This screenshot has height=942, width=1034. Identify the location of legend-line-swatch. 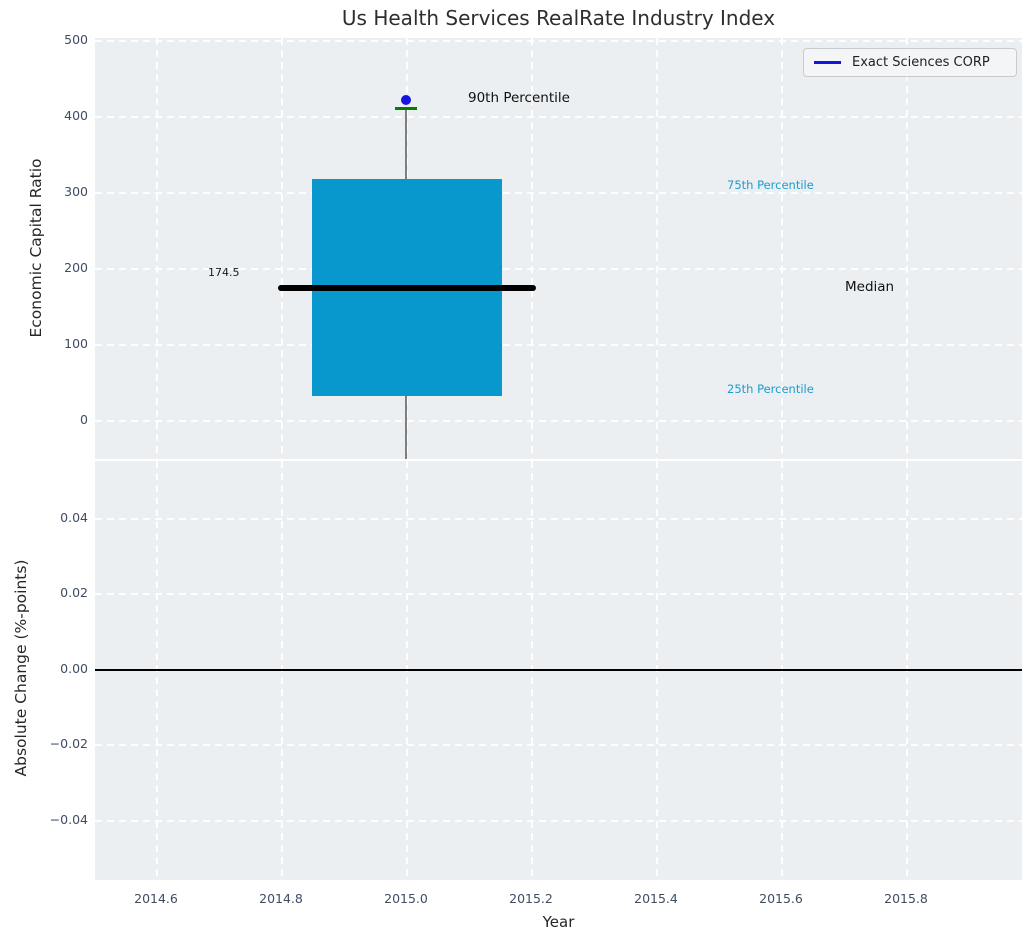
(827, 62).